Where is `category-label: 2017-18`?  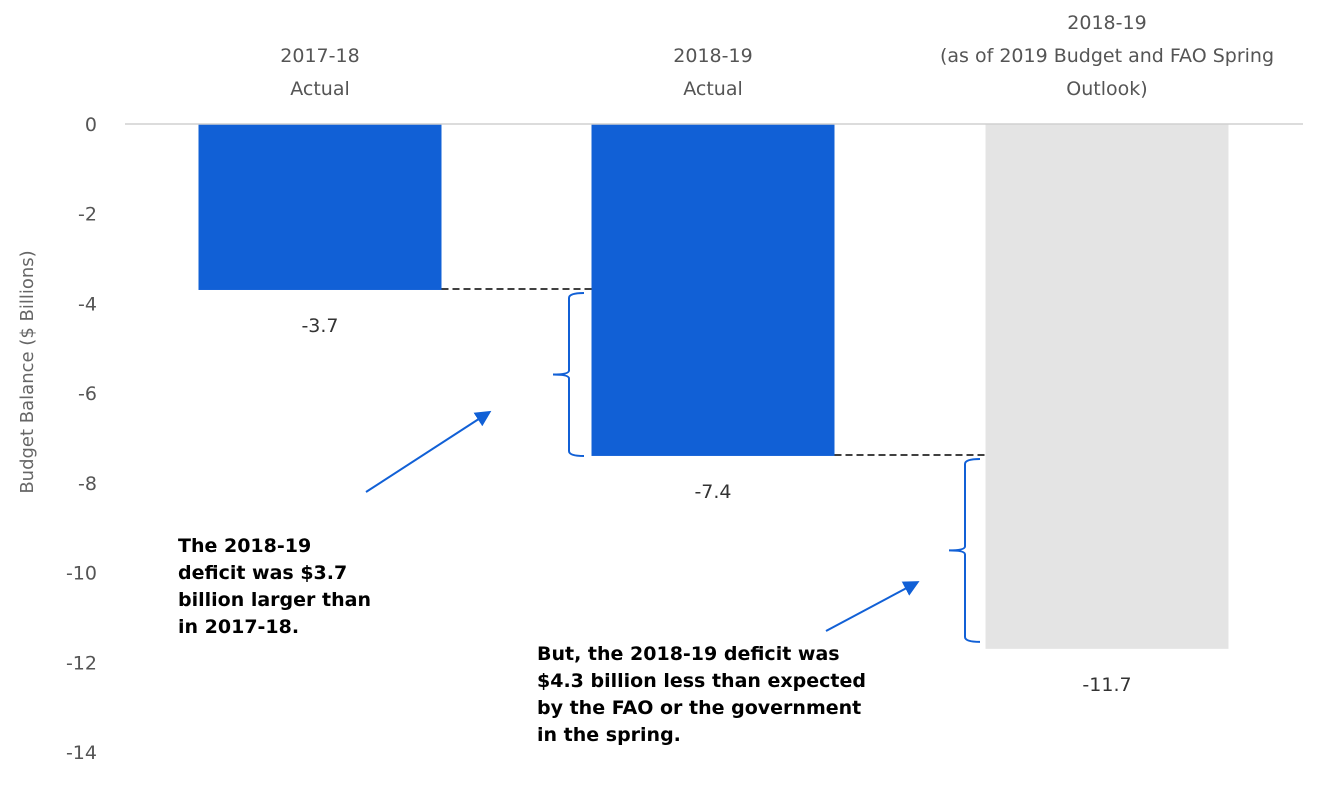 category-label: 2017-18 is located at coordinates (319, 56).